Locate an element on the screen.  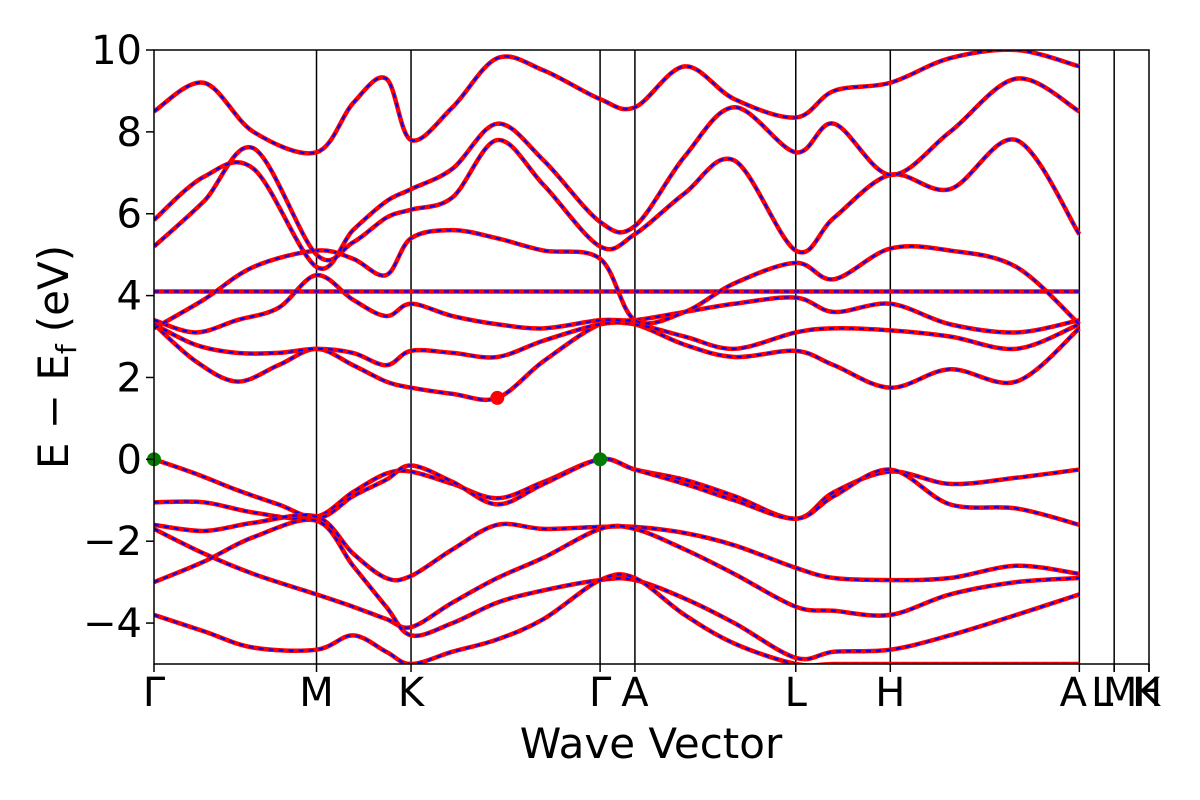
band-10-overlay-line is located at coordinates (617, 279).